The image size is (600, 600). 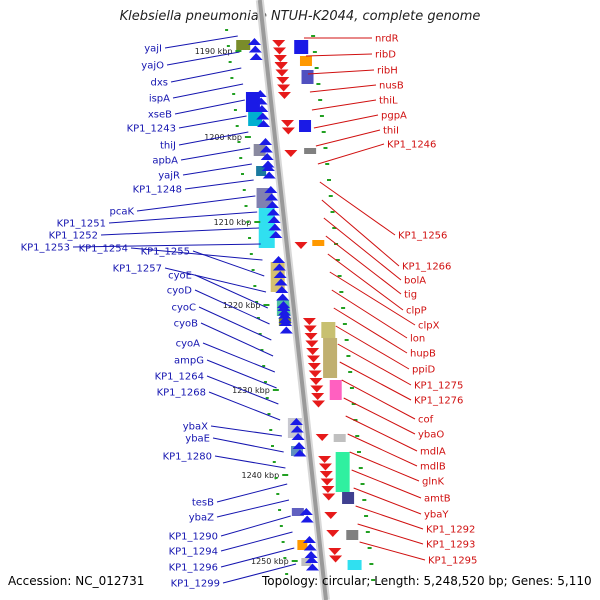 What do you see at coordinates (438, 386) in the screenshot?
I see `gene-label-KP1_1275: KP1_1275` at bounding box center [438, 386].